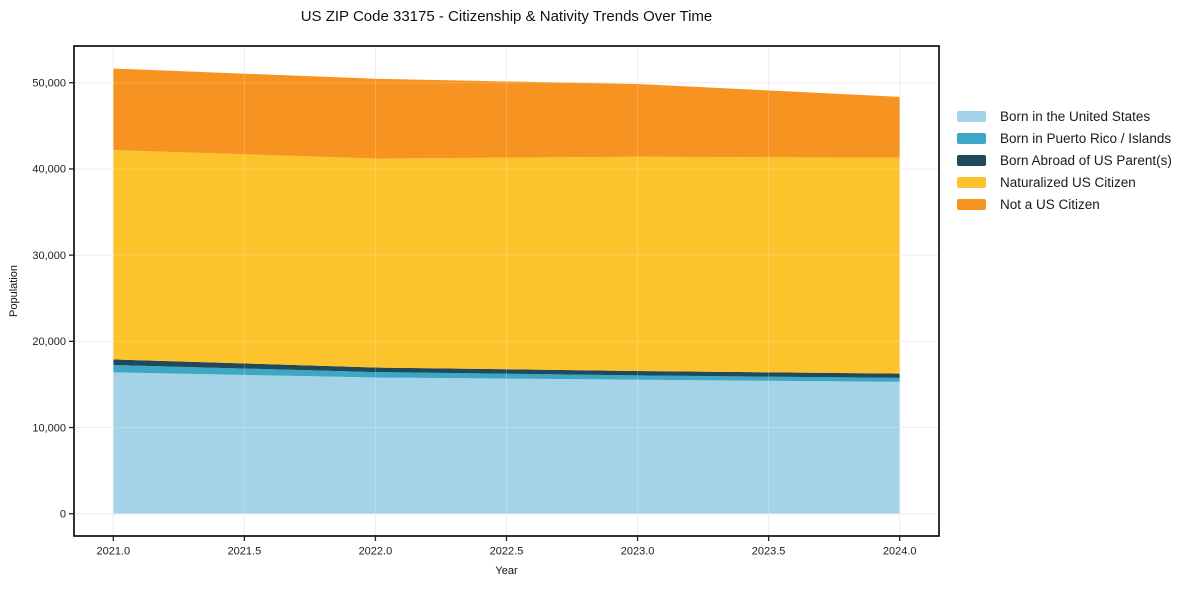 This screenshot has height=590, width=1189. What do you see at coordinates (63, 515) in the screenshot?
I see `y-tick-label: 0` at bounding box center [63, 515].